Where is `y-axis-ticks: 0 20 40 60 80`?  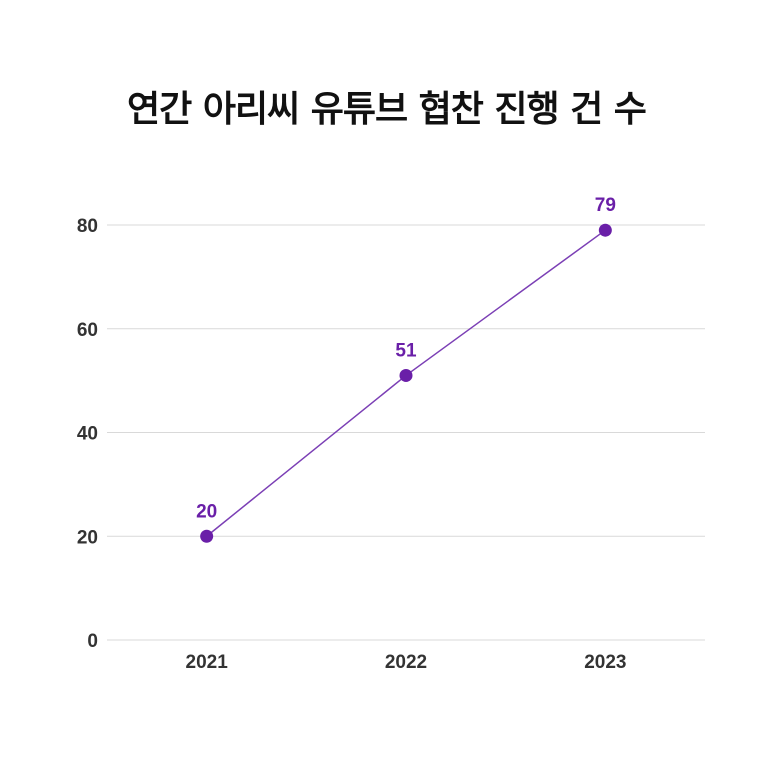
y-axis-ticks: 0 20 40 60 80 is located at coordinates (87, 434).